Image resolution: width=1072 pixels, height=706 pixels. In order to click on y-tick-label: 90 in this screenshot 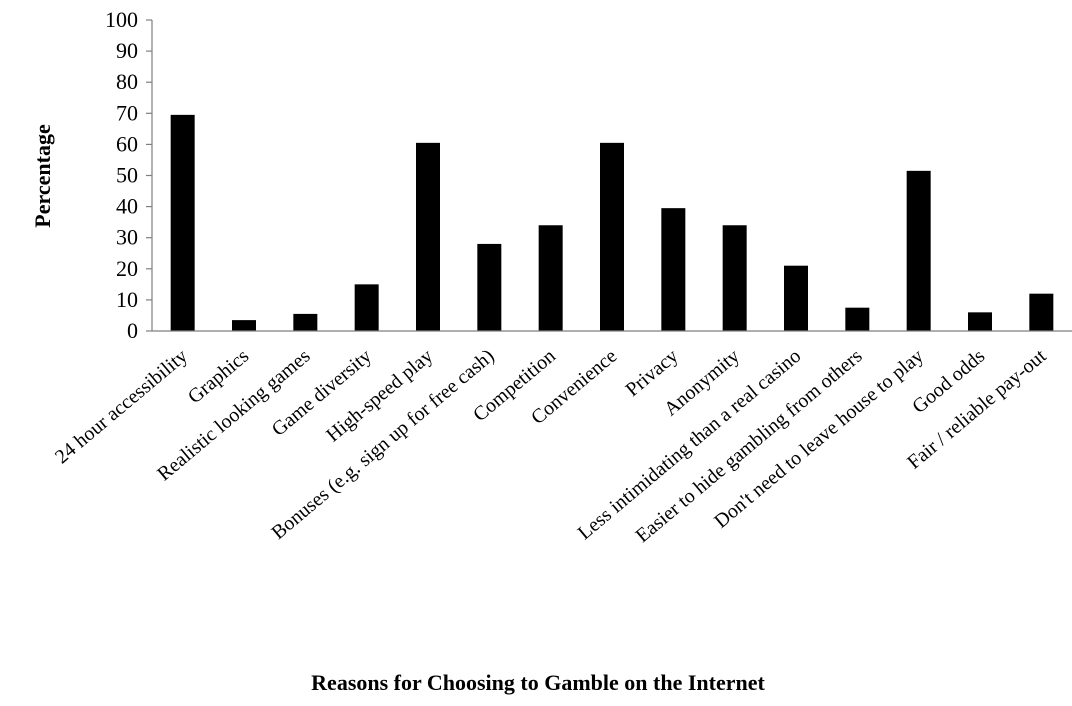, I will do `click(127, 50)`.